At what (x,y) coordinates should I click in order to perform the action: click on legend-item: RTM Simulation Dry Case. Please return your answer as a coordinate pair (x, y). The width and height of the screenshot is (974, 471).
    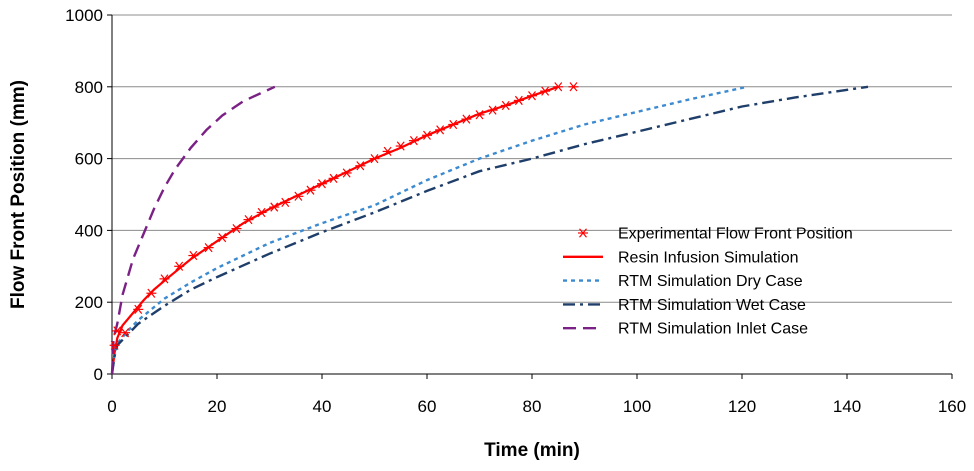
    Looking at the image, I should click on (683, 281).